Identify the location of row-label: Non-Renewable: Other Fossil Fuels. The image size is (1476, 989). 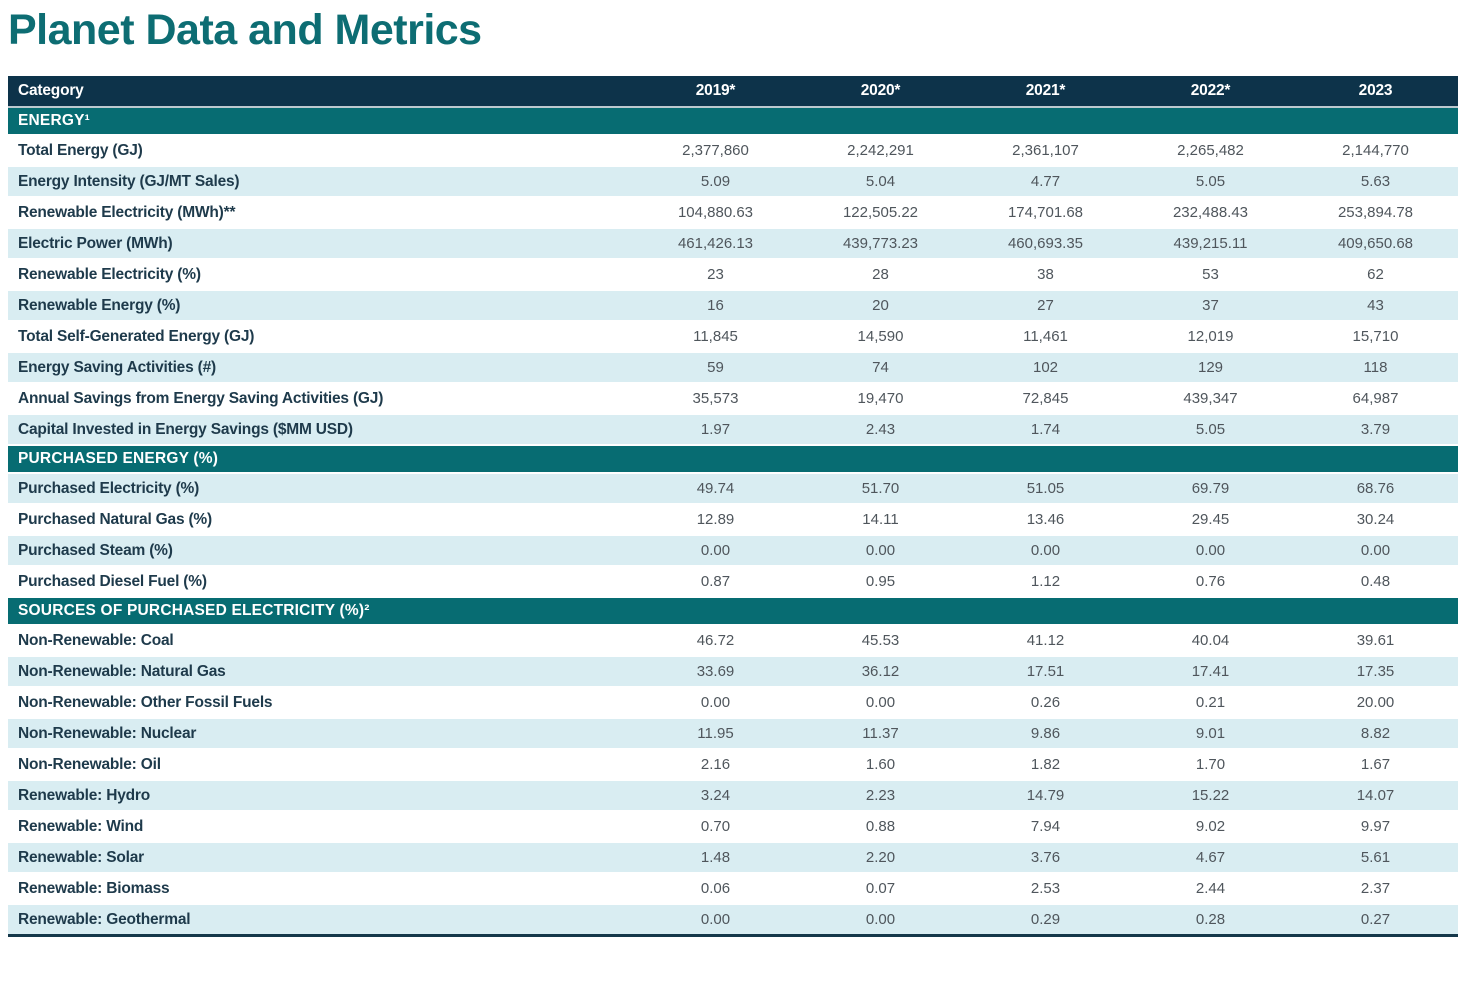
(320, 703).